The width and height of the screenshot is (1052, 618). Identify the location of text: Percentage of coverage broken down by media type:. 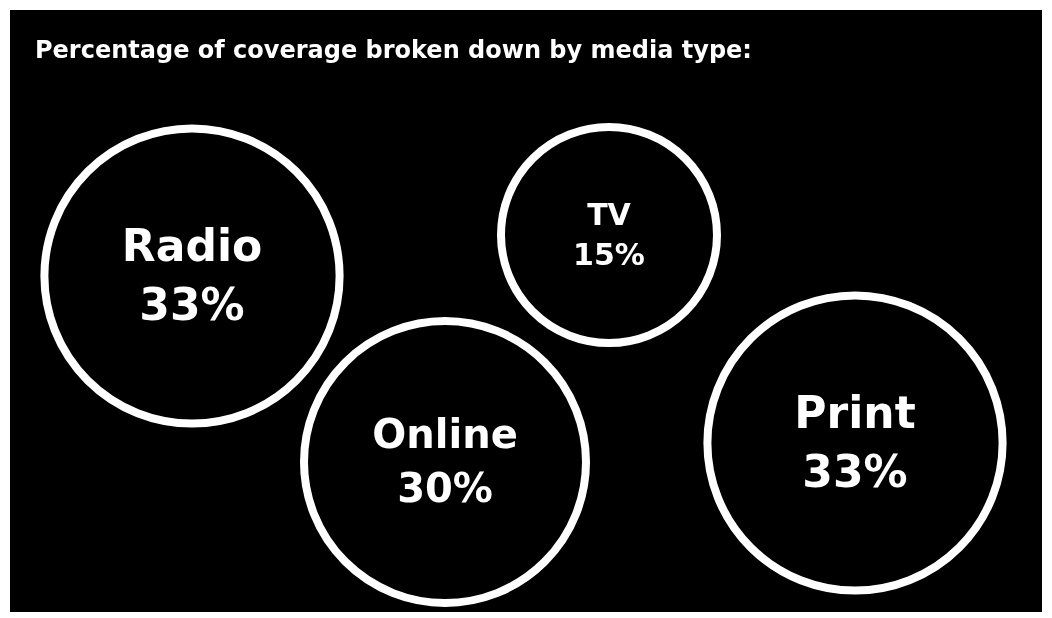
(393, 50).